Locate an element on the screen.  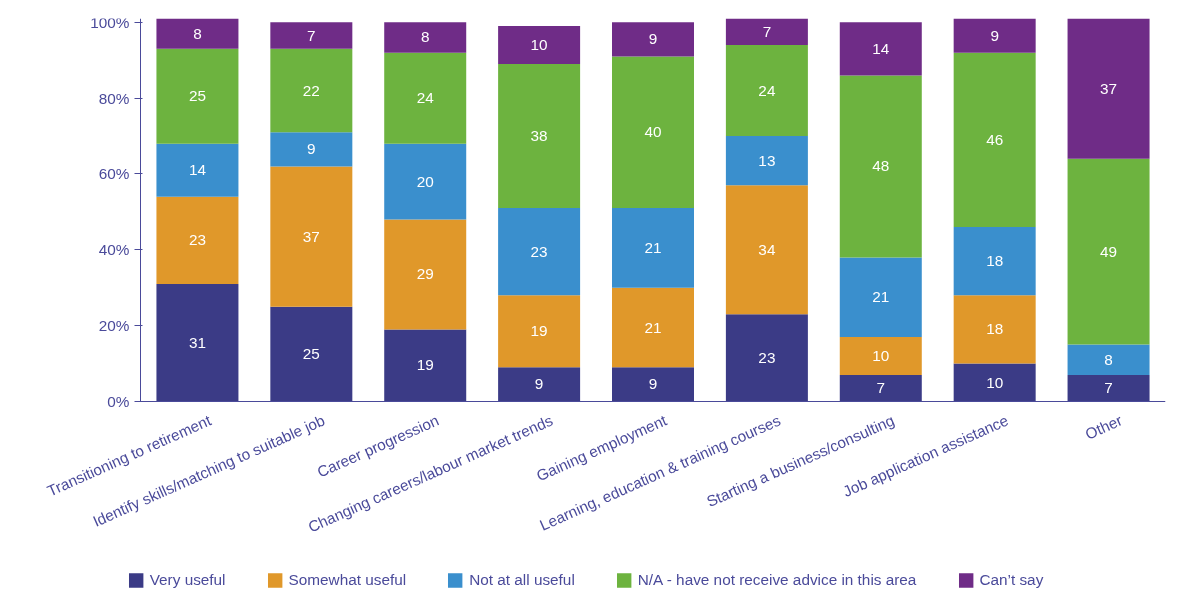
legend-label: N/A - have not receive advice in this area is located at coordinates (777, 580).